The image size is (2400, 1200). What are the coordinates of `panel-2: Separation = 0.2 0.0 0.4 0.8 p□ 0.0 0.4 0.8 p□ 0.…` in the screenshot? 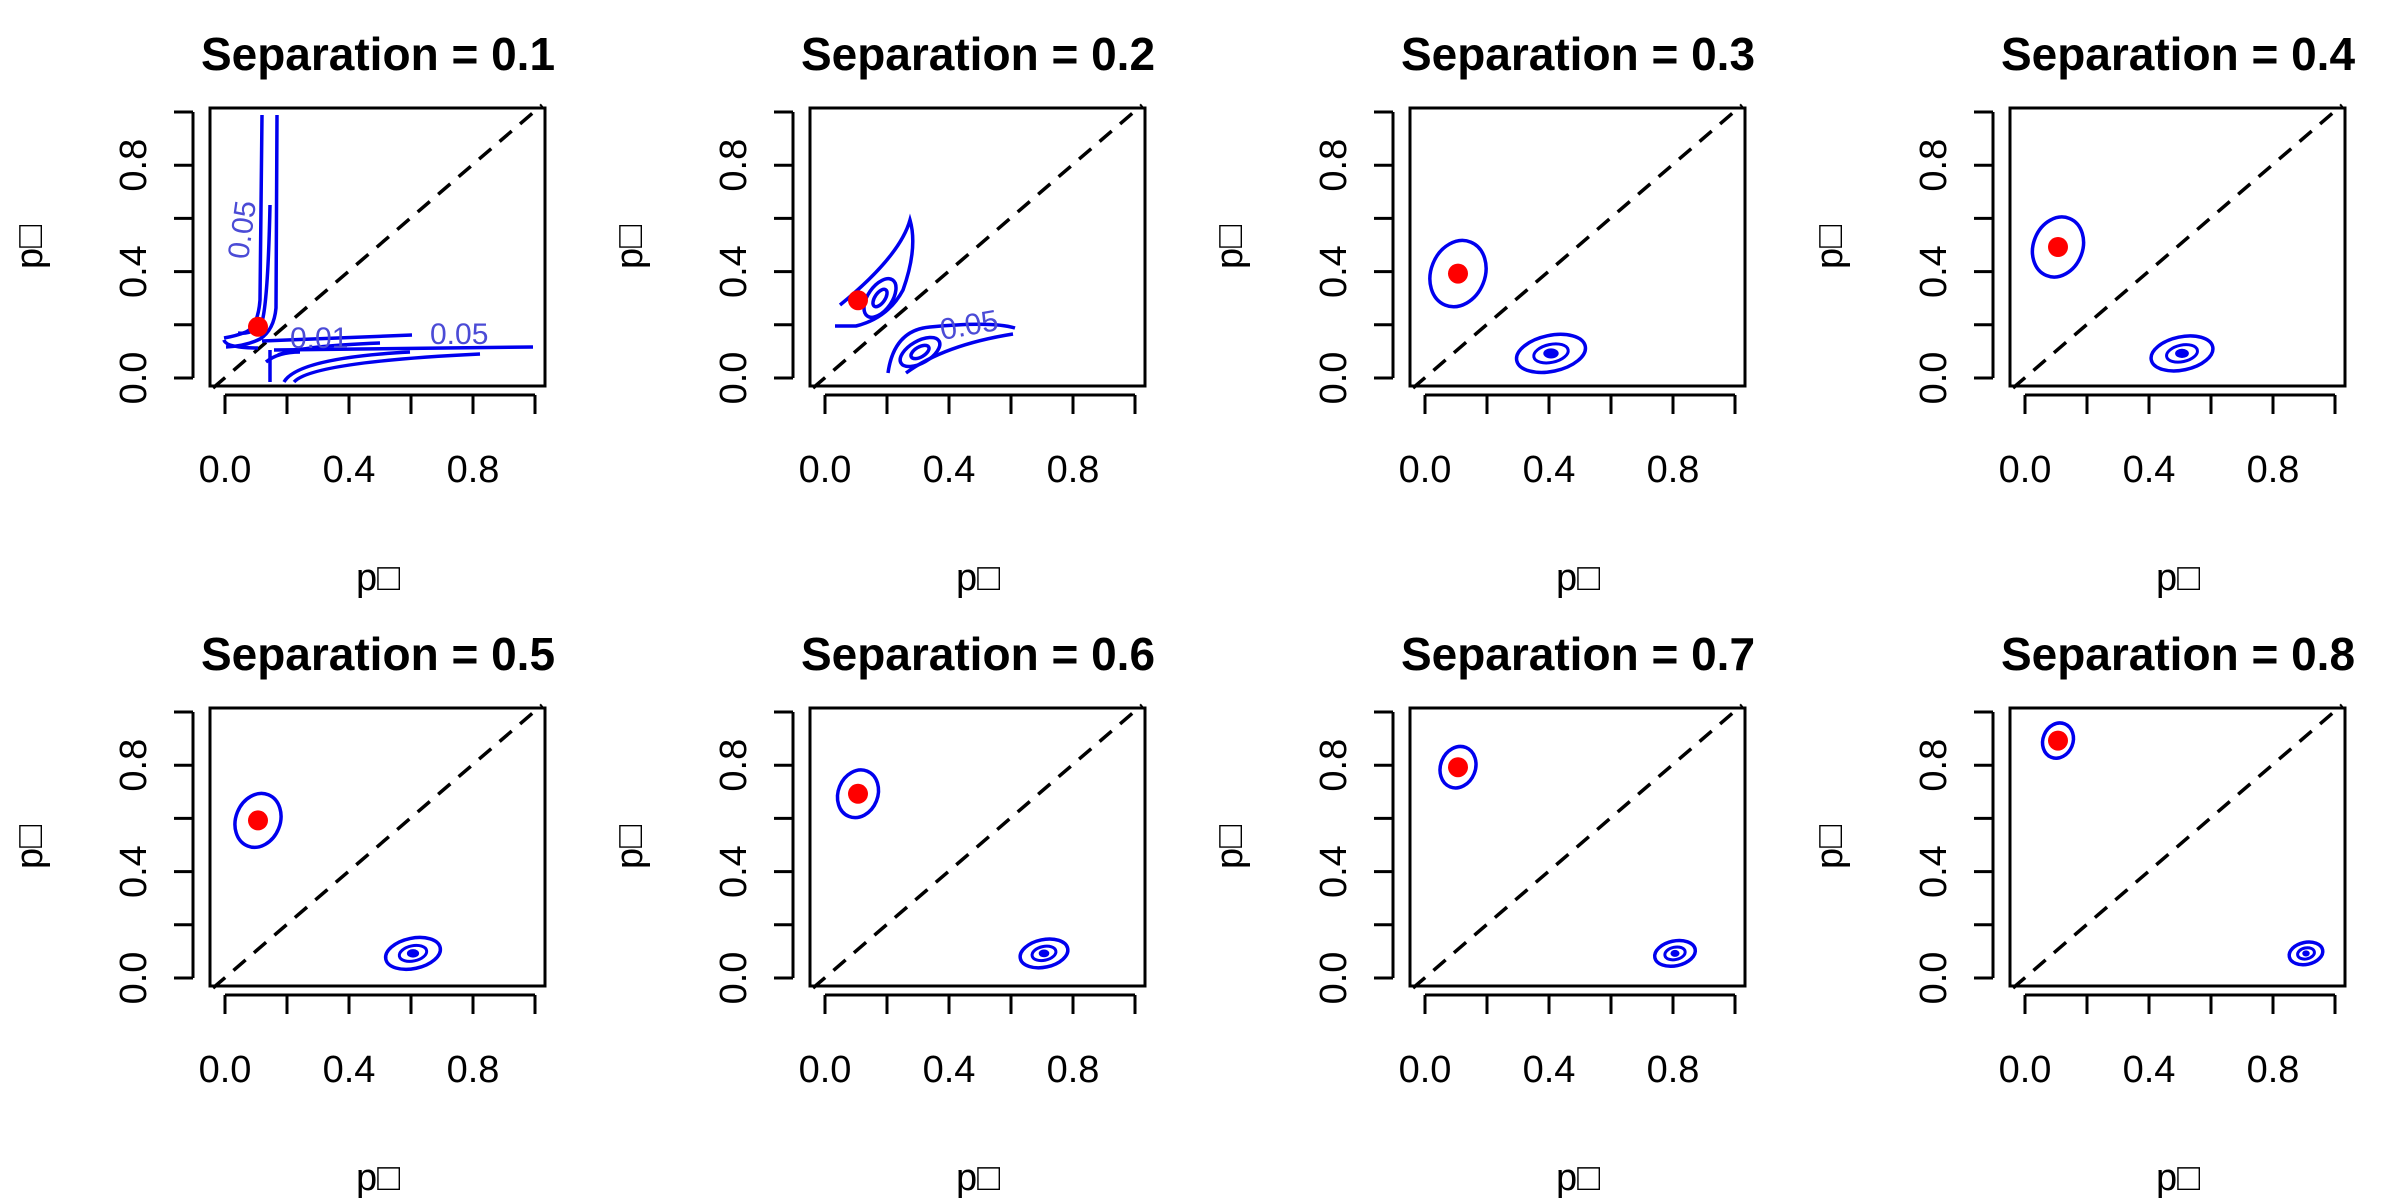 It's located at (882, 313).